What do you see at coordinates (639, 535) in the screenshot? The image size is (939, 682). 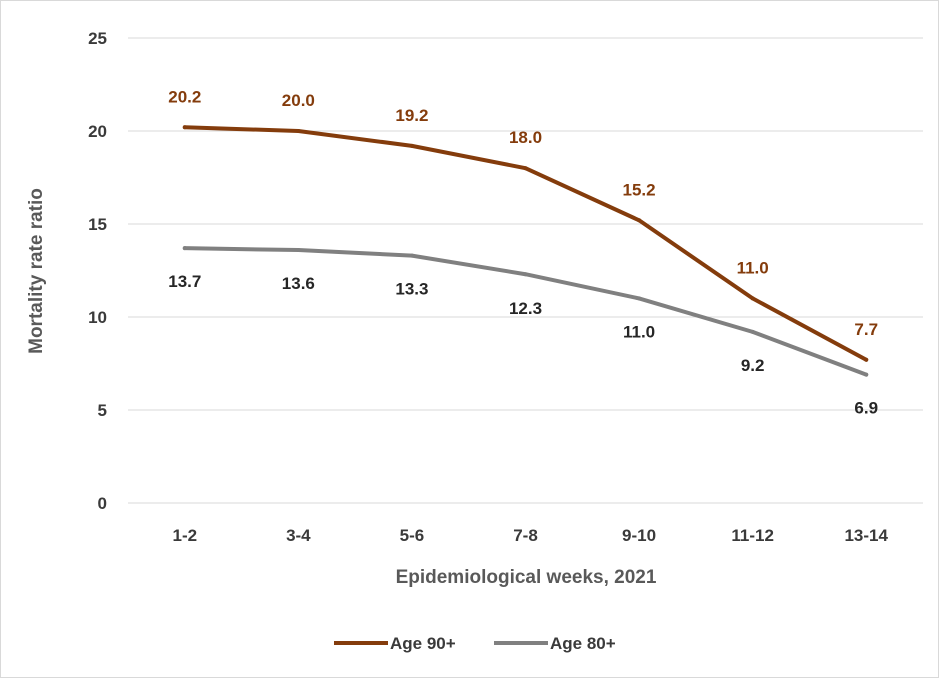 I see `x-tick-label: 9-10` at bounding box center [639, 535].